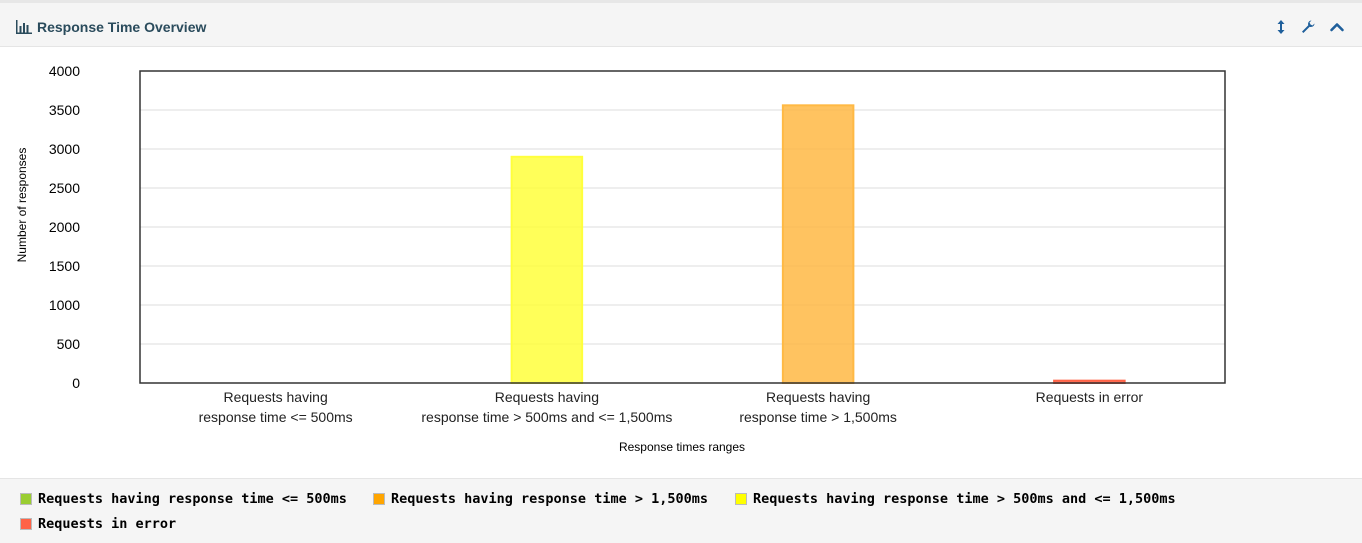 The width and height of the screenshot is (1362, 543). What do you see at coordinates (681, 1) in the screenshot?
I see `top-border` at bounding box center [681, 1].